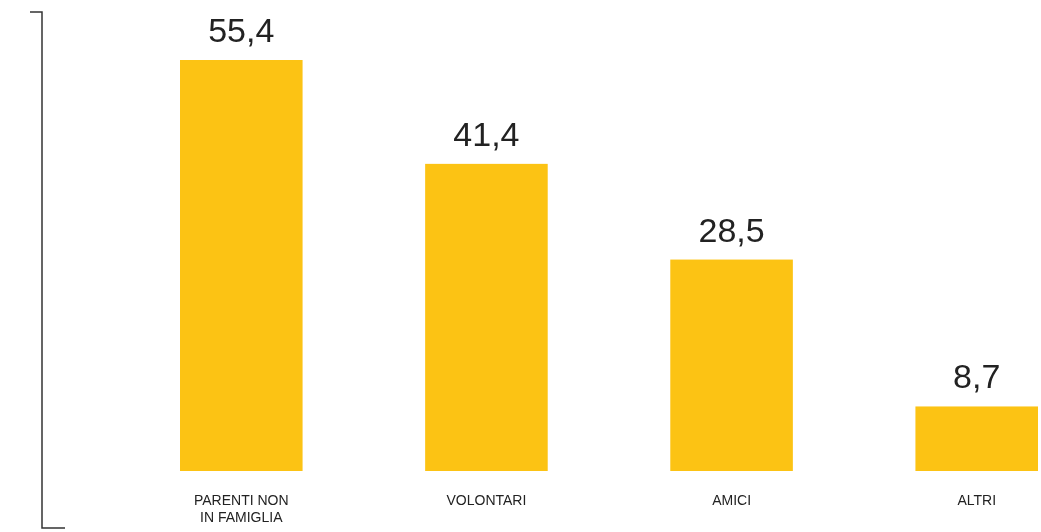 This screenshot has width=1041, height=532. Describe the element at coordinates (486, 500) in the screenshot. I see `x-tick-label: VOLONTARI` at that location.